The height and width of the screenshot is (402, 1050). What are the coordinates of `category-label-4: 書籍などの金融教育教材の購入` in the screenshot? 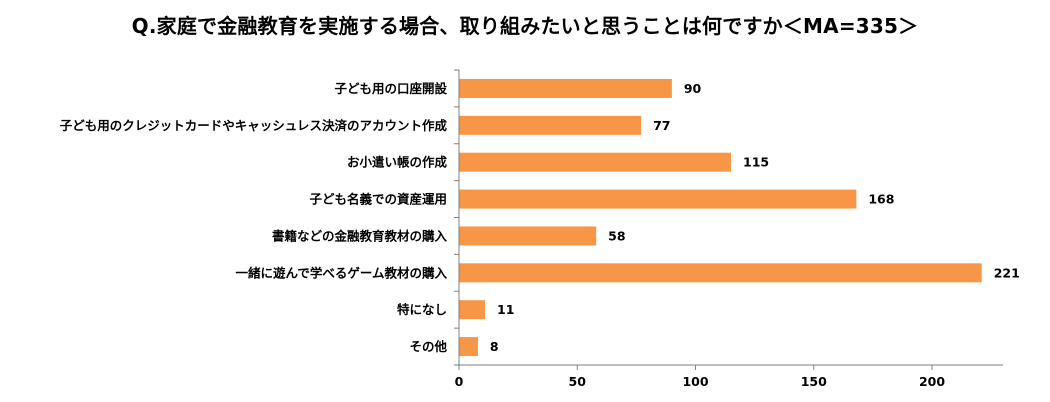 It's located at (360, 235).